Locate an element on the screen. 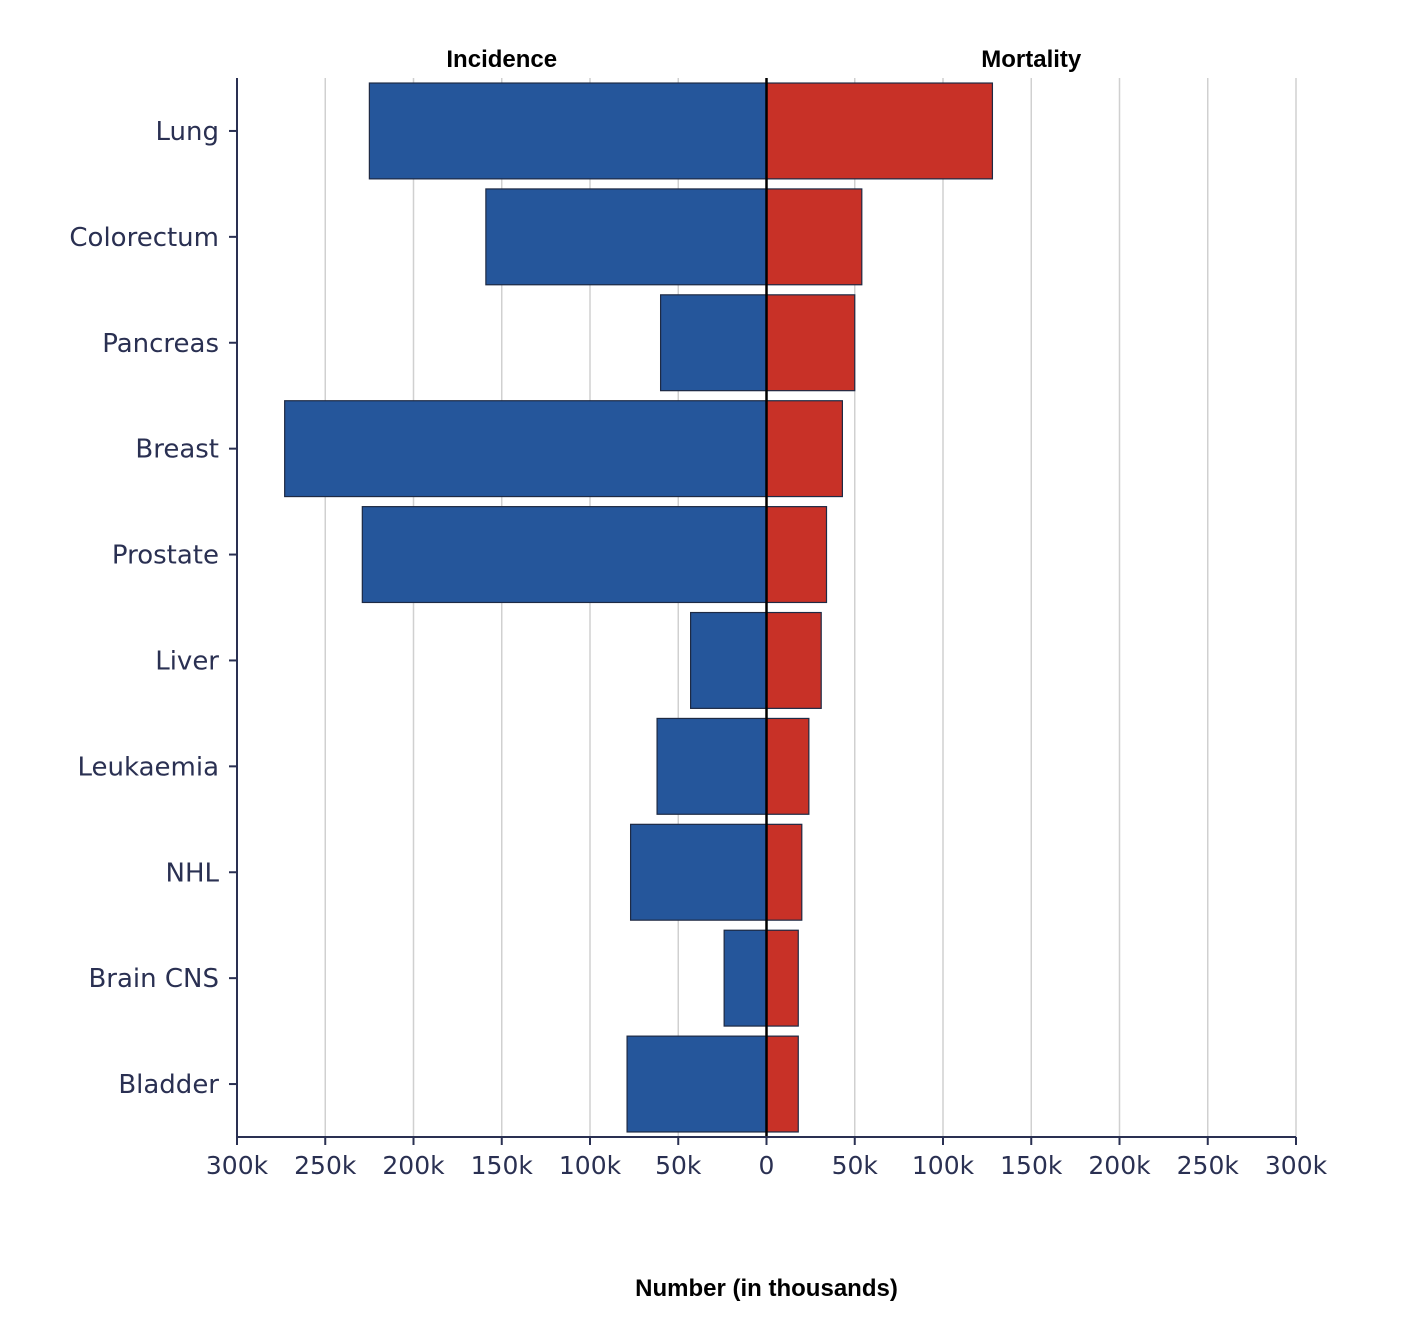  category-label-breast: Breast is located at coordinates (177, 450).